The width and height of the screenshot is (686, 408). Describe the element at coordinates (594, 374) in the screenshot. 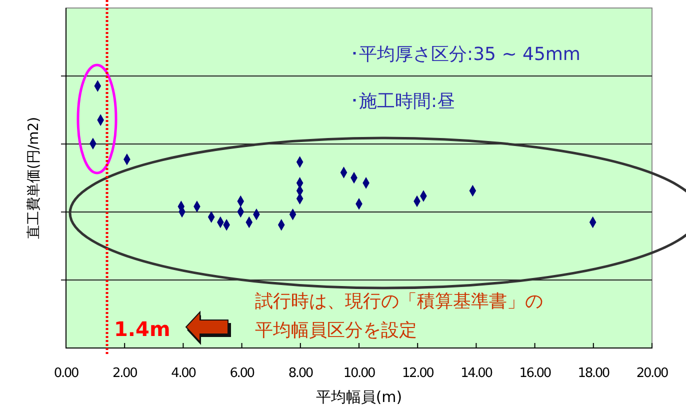

I see `x-tick-label: 18.00` at that location.